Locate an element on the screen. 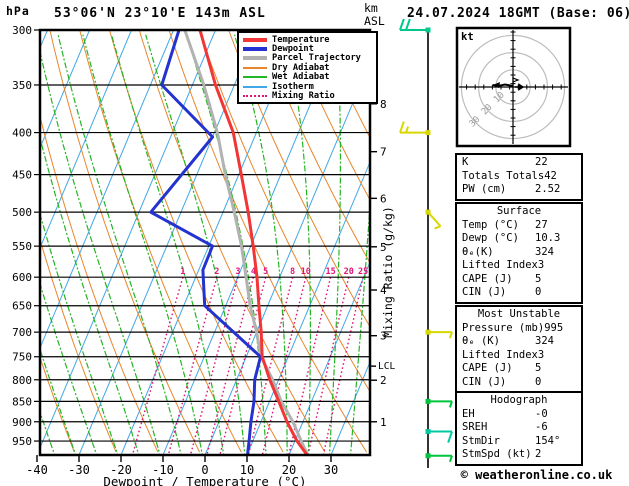 Image resolution: width=629 pixels, height=486 pixels. panel-row: StmDir 154° is located at coordinates (519, 442).